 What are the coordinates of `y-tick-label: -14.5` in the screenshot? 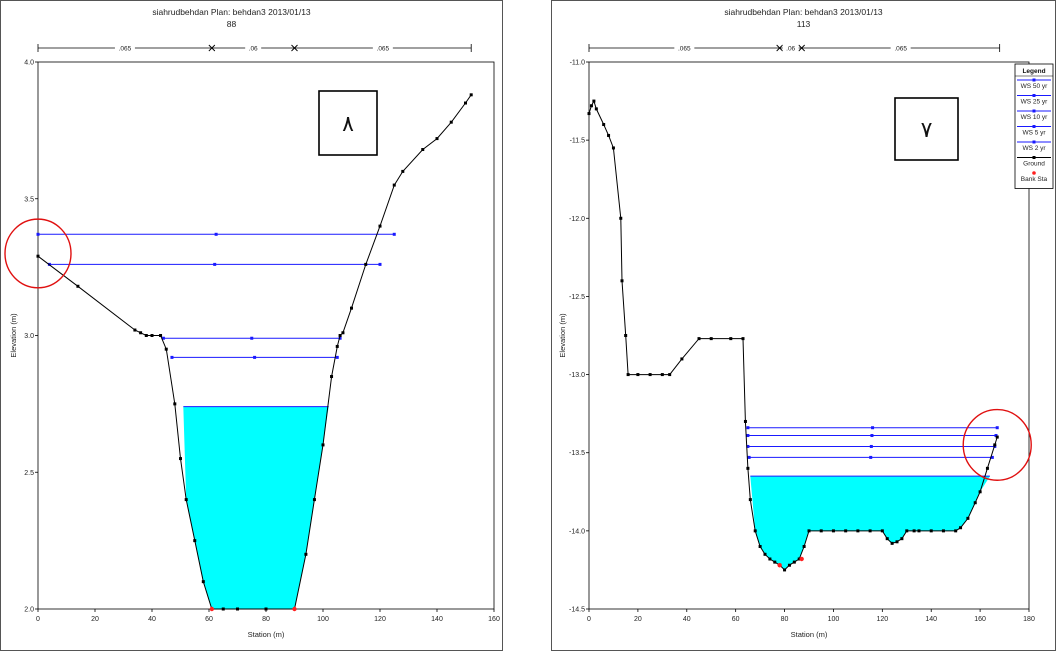 It's located at (577, 610).